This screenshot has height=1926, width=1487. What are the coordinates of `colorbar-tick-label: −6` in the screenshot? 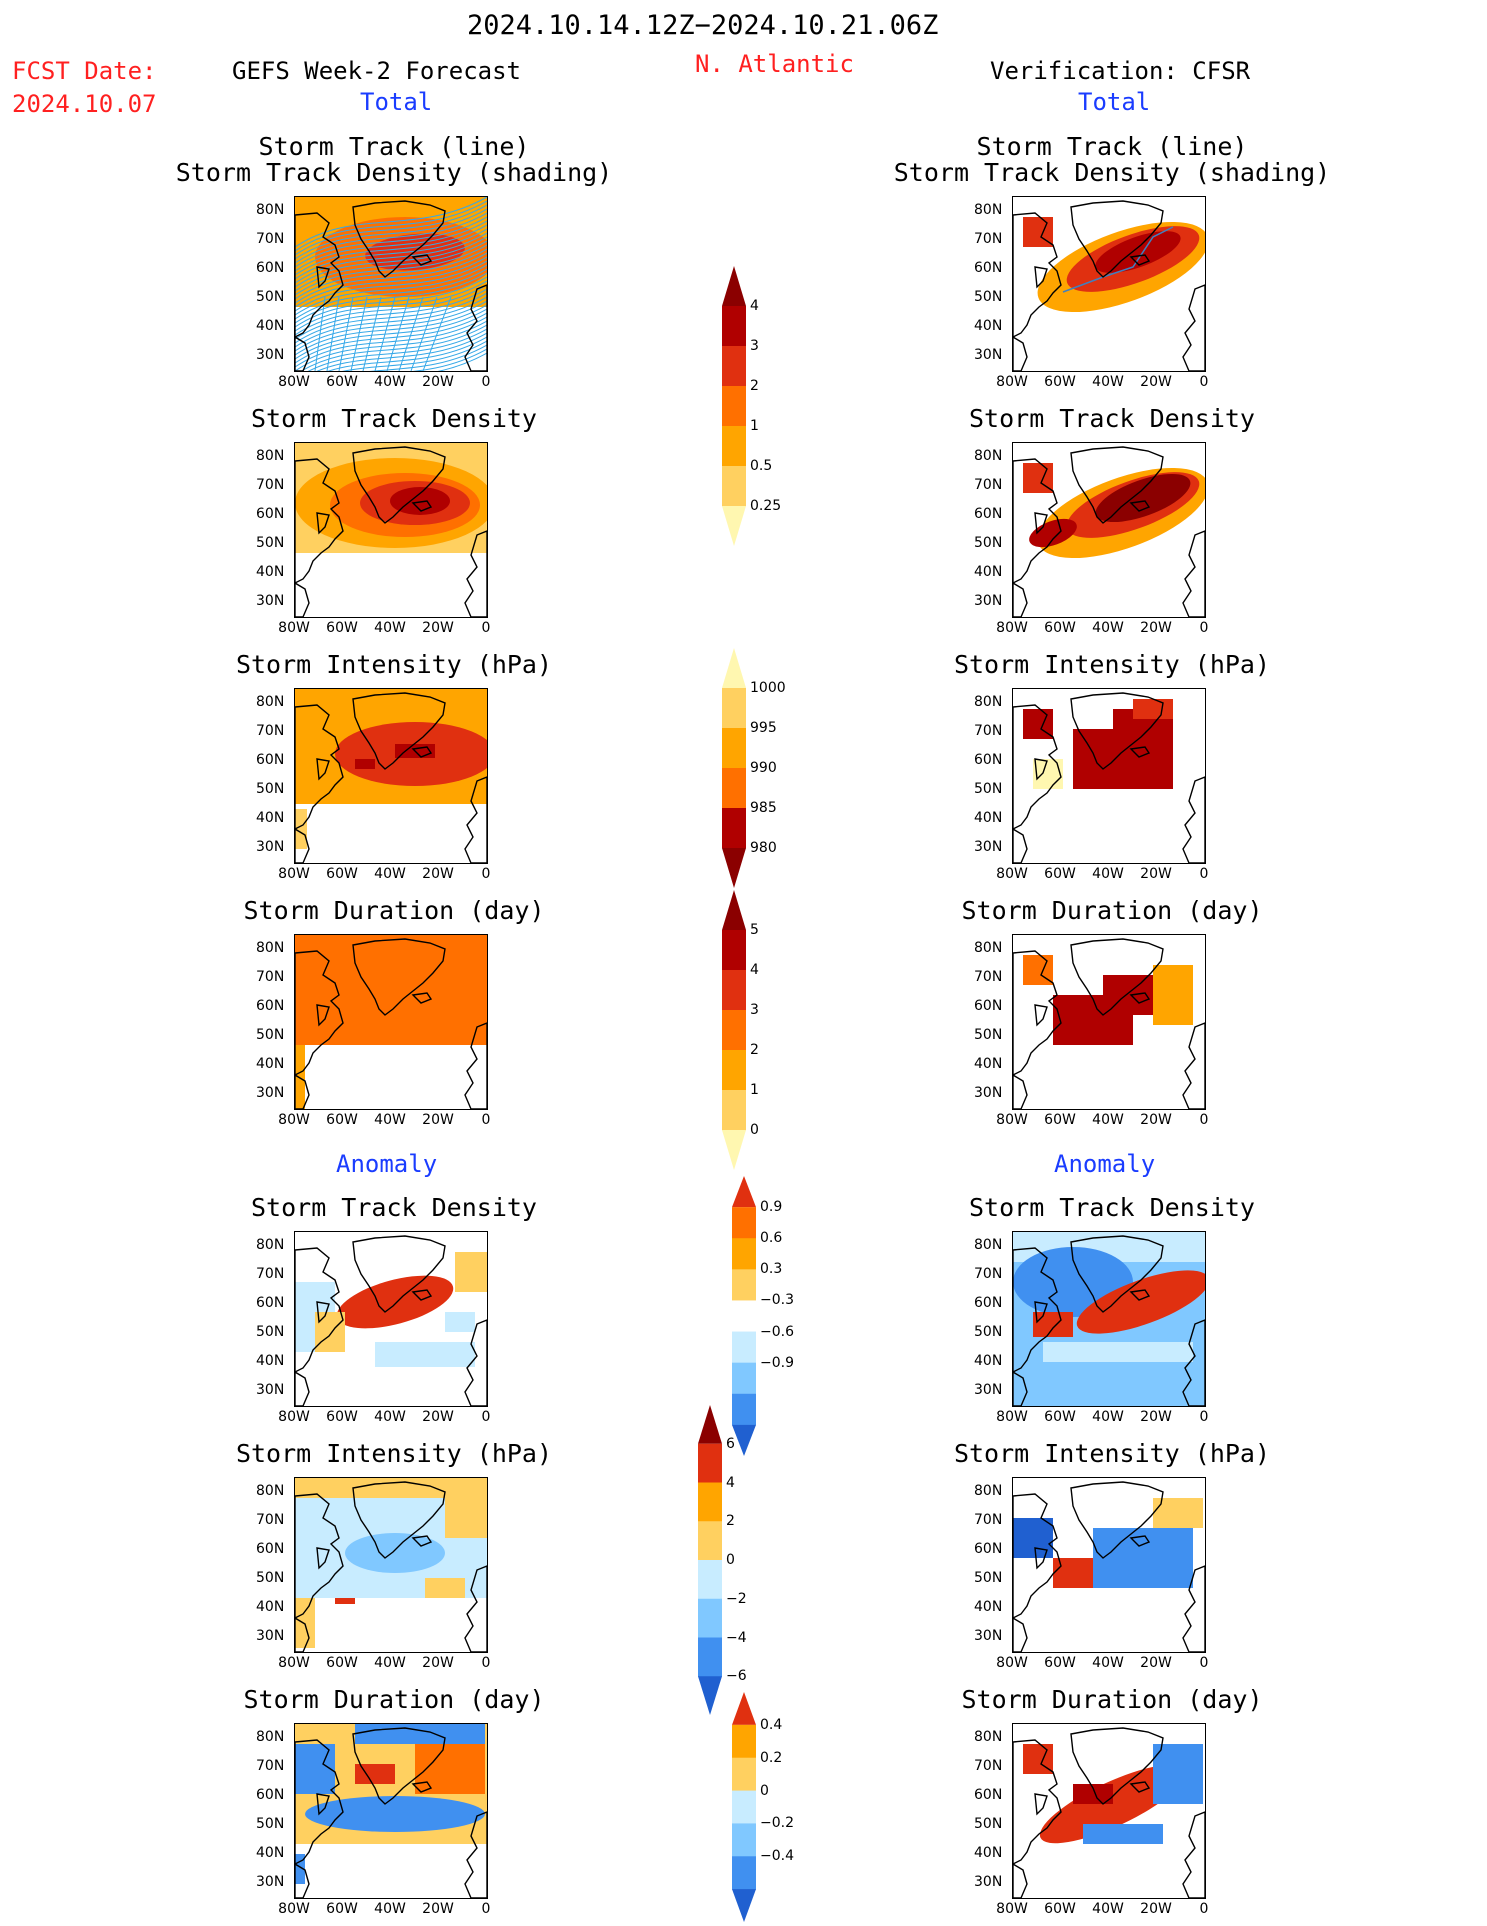 It's located at (736, 1676).